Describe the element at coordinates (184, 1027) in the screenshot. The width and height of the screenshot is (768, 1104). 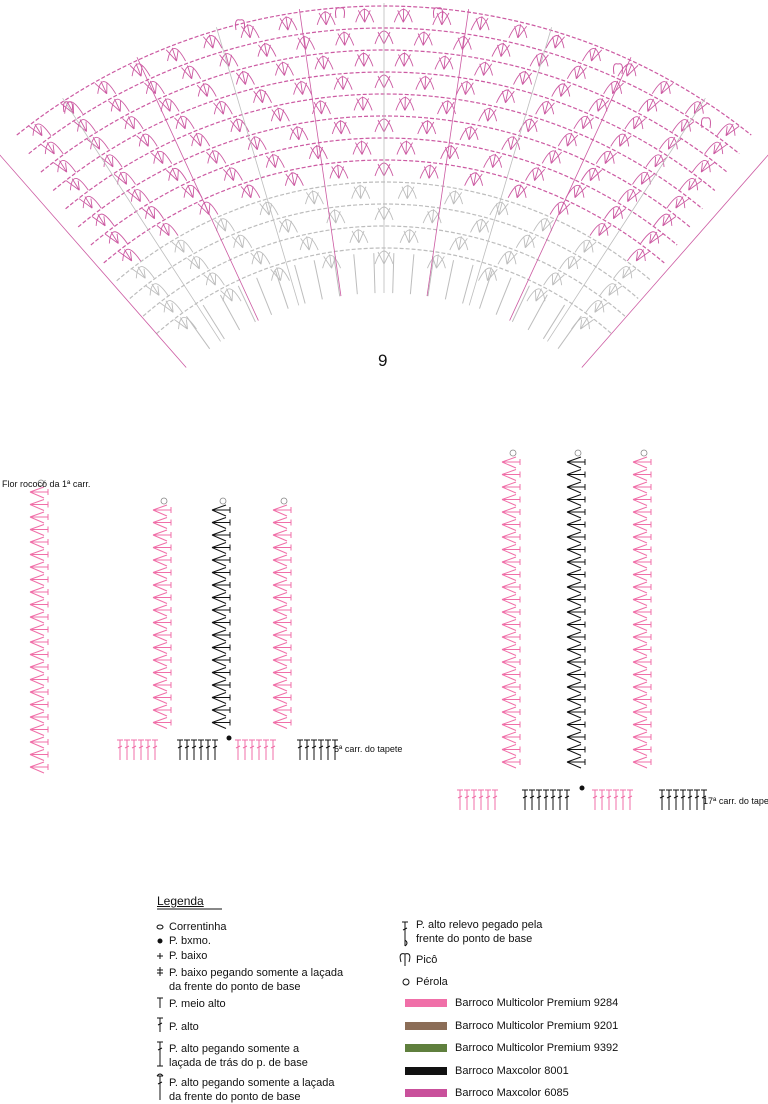
I see `legend-item: P. alto` at that location.